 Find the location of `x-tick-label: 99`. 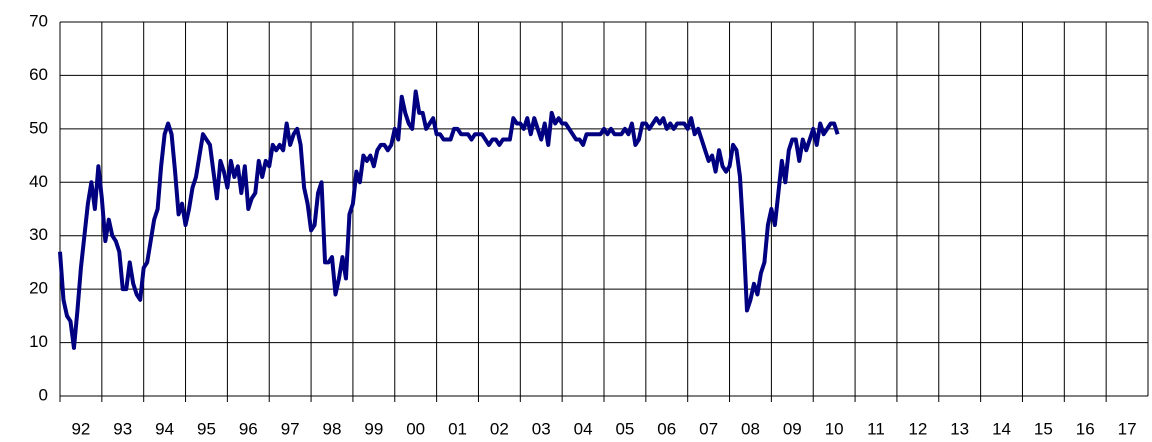

x-tick-label: 99 is located at coordinates (373, 428).